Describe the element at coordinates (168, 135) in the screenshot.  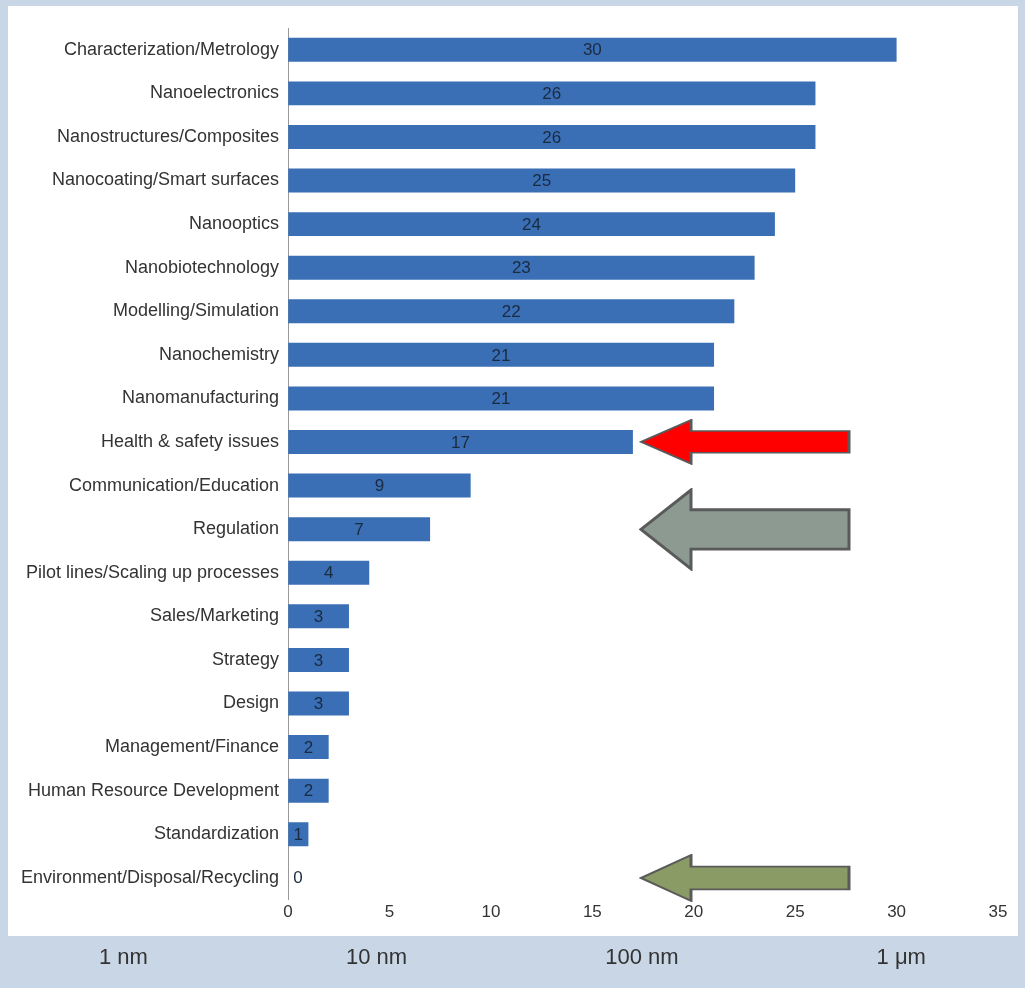
I see `y-tick-label: Nanostructures/Composites` at that location.